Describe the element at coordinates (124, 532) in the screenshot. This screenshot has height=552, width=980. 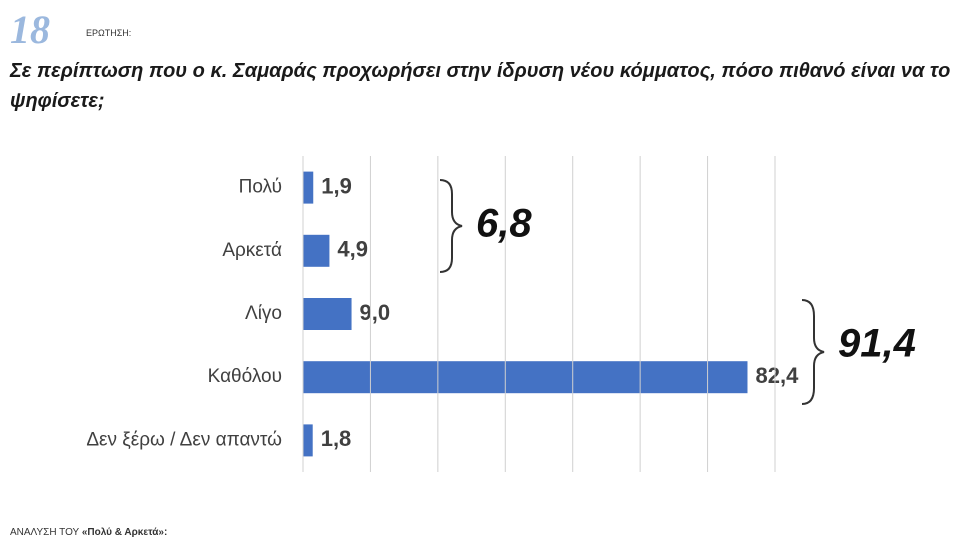
I see `footer-highlight: «Πολύ & Αρκετά»:` at that location.